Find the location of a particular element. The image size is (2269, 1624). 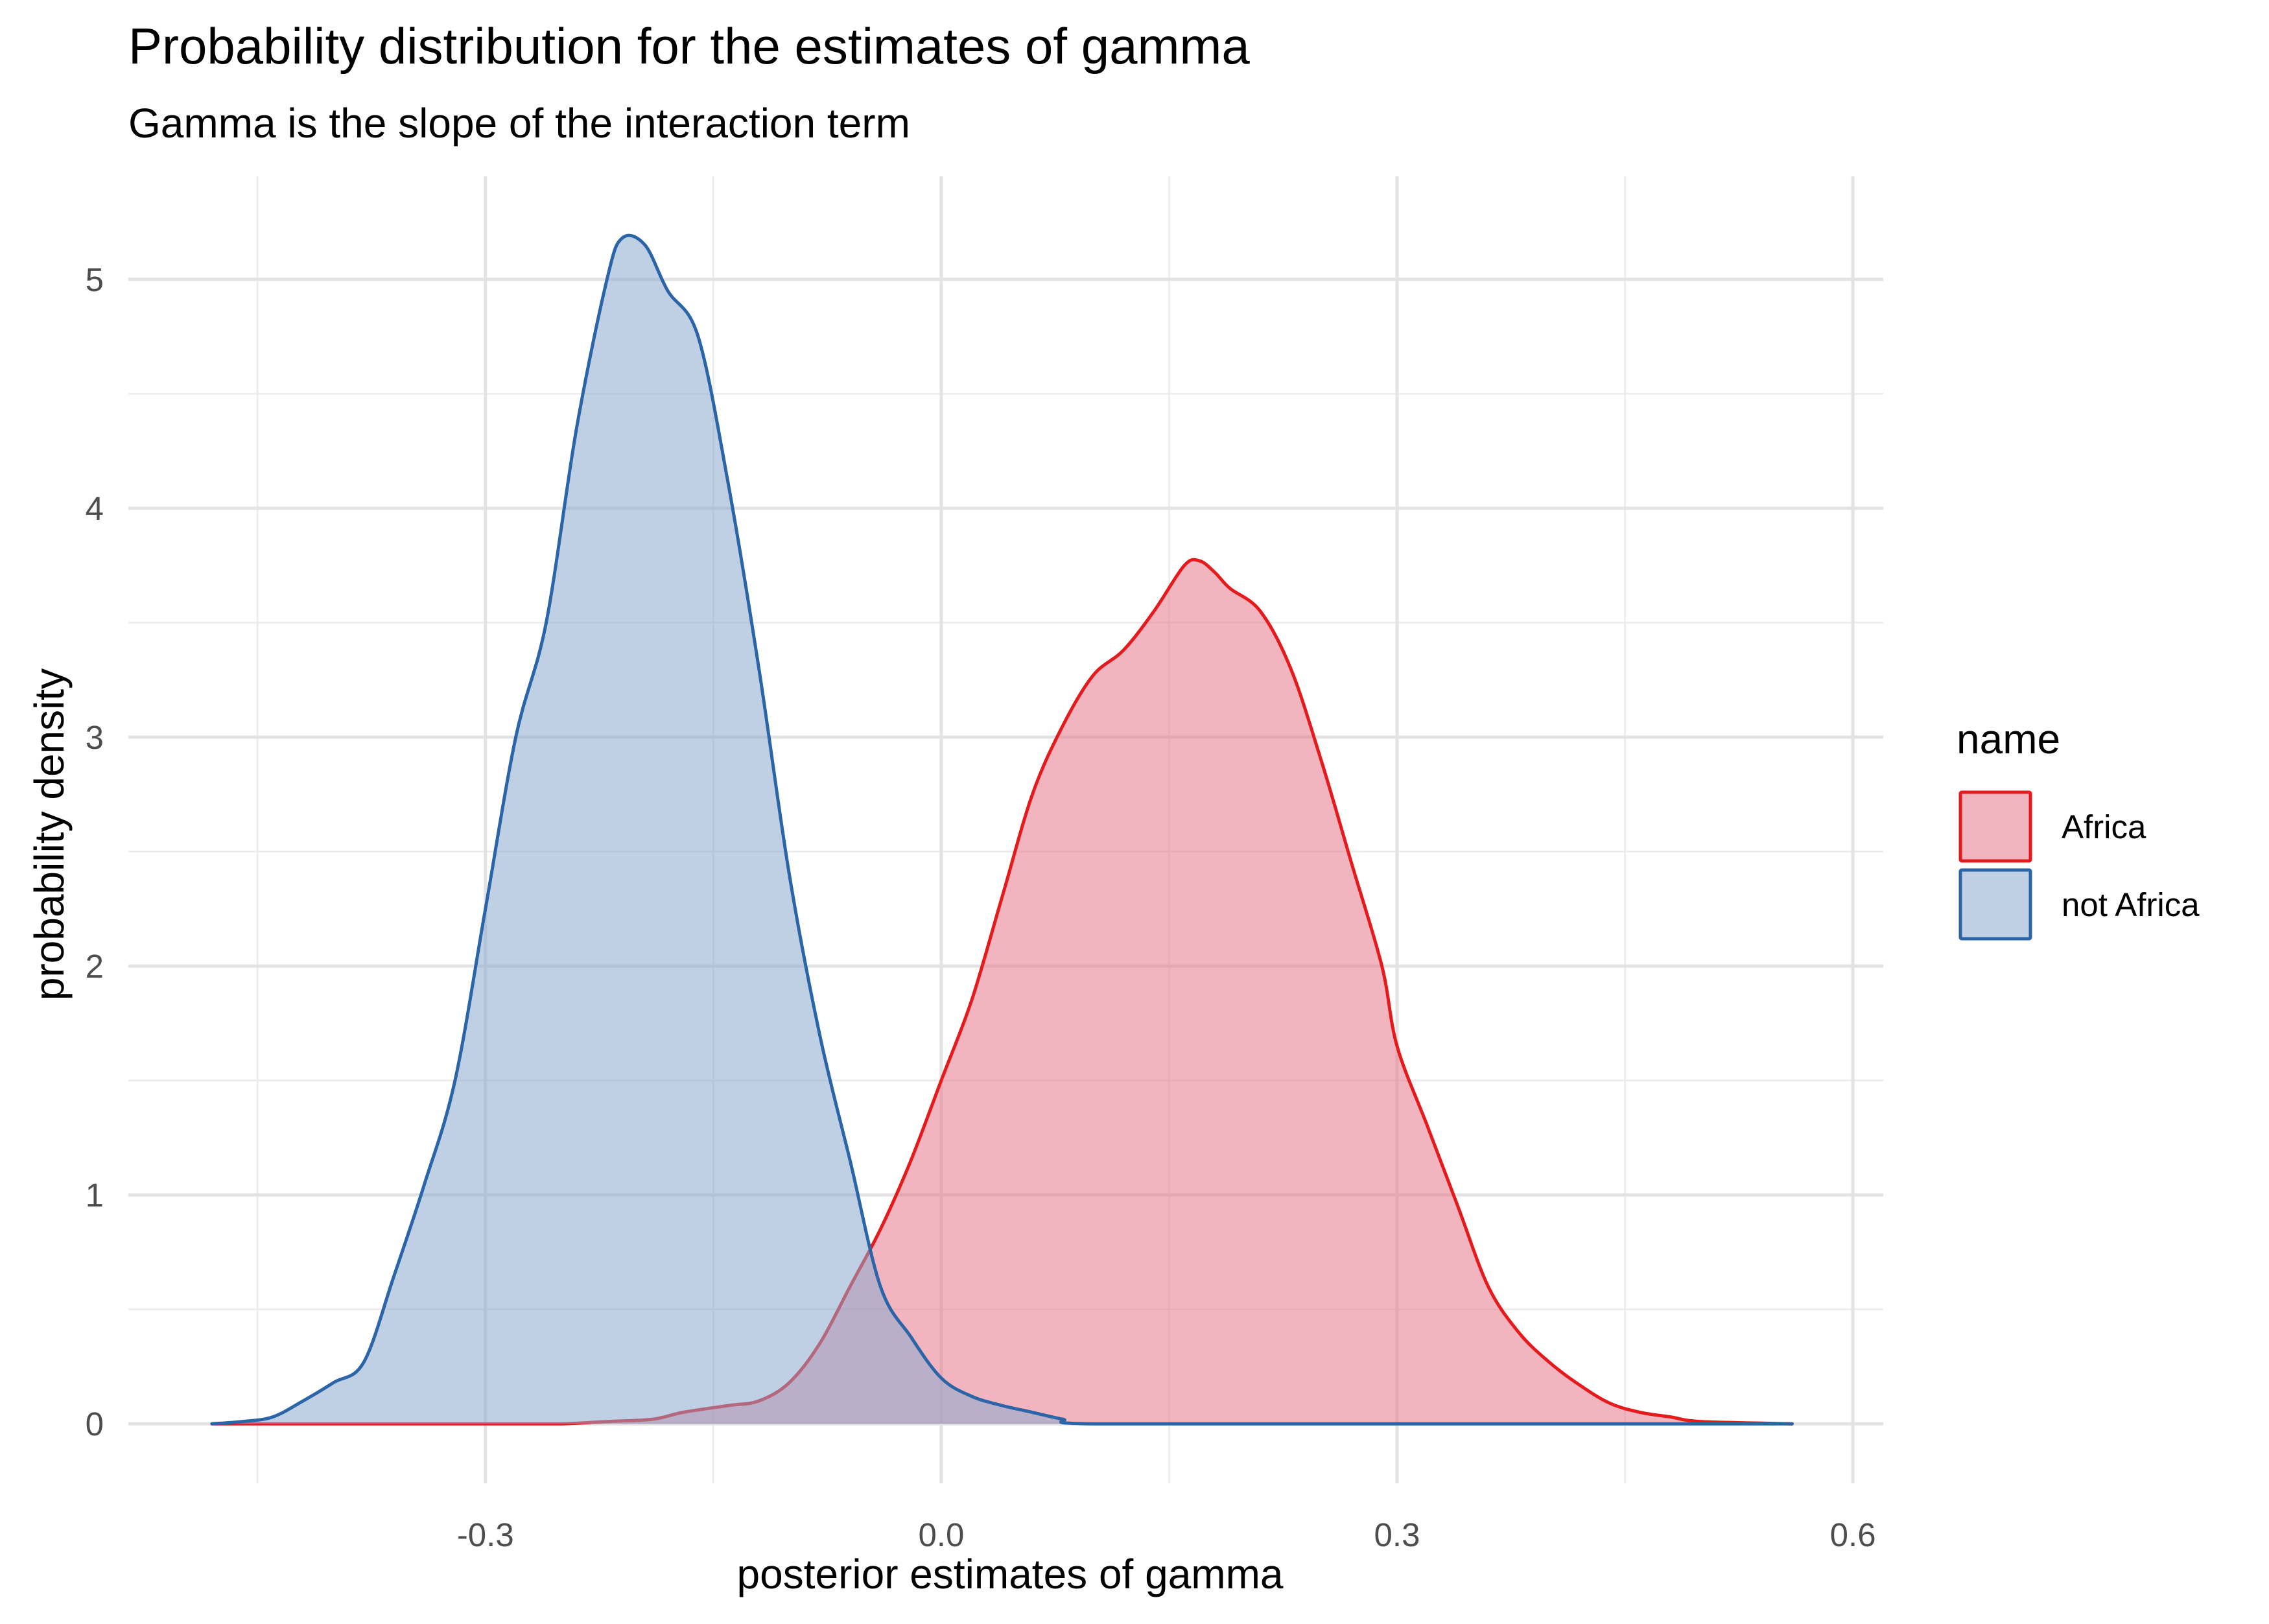

legend: name Africa not Africa is located at coordinates (2078, 829).